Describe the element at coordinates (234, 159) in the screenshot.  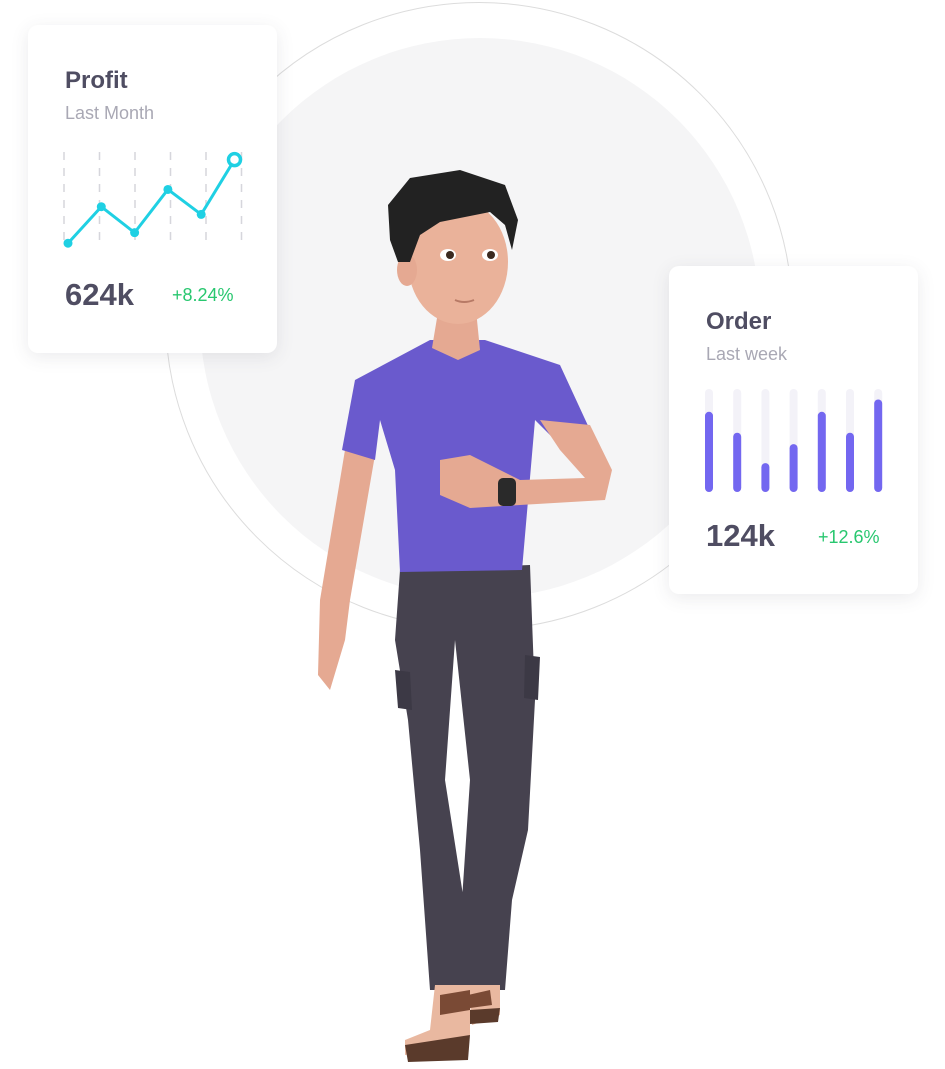
I see `profit-point-highlight` at that location.